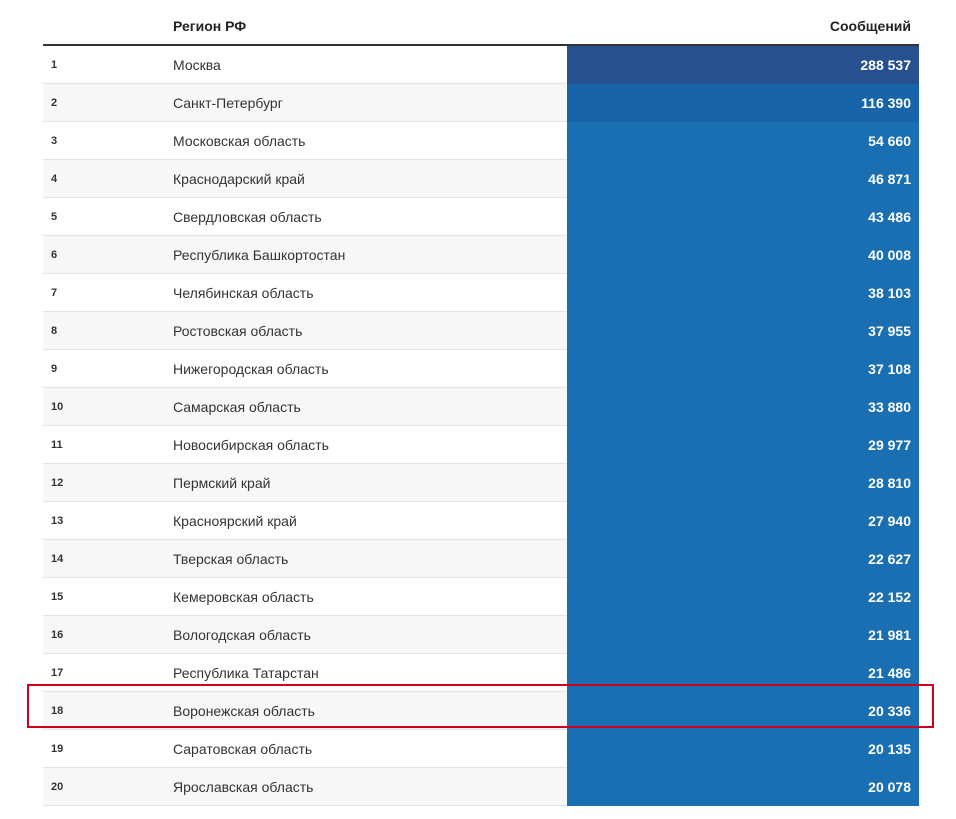  Describe the element at coordinates (481, 293) in the screenshot. I see `table-row: 7 Челябинская область 38 103` at that location.